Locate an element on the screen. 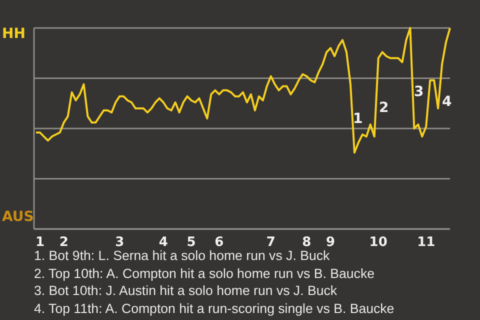 This screenshot has width=480, height=320. x-tick-label: 3 is located at coordinates (119, 242).